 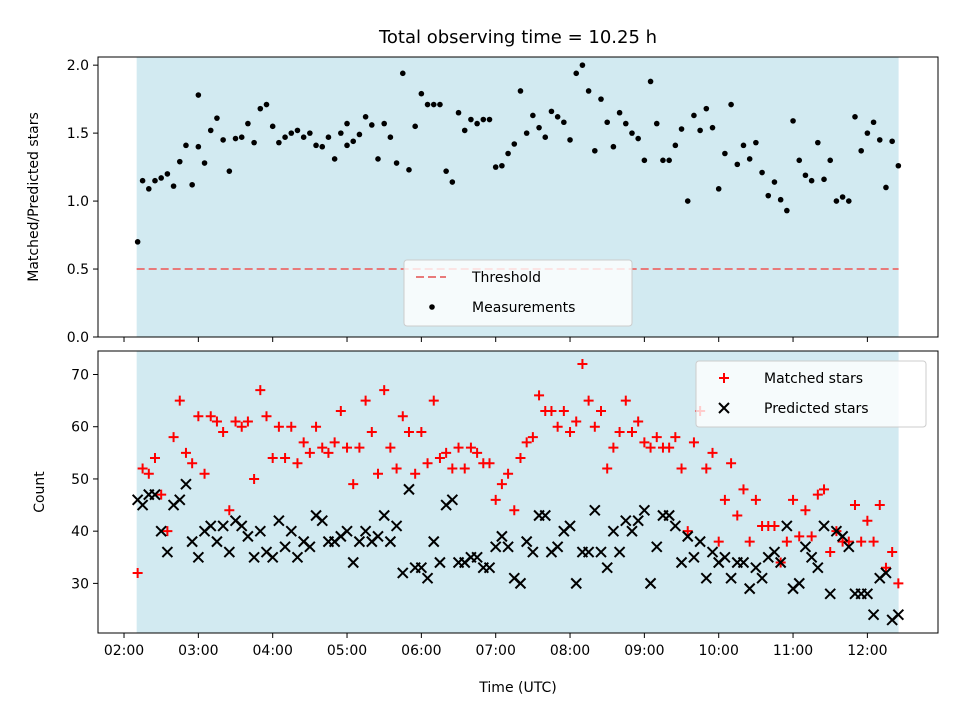 I want to click on legend-box, so click(x=811, y=394).